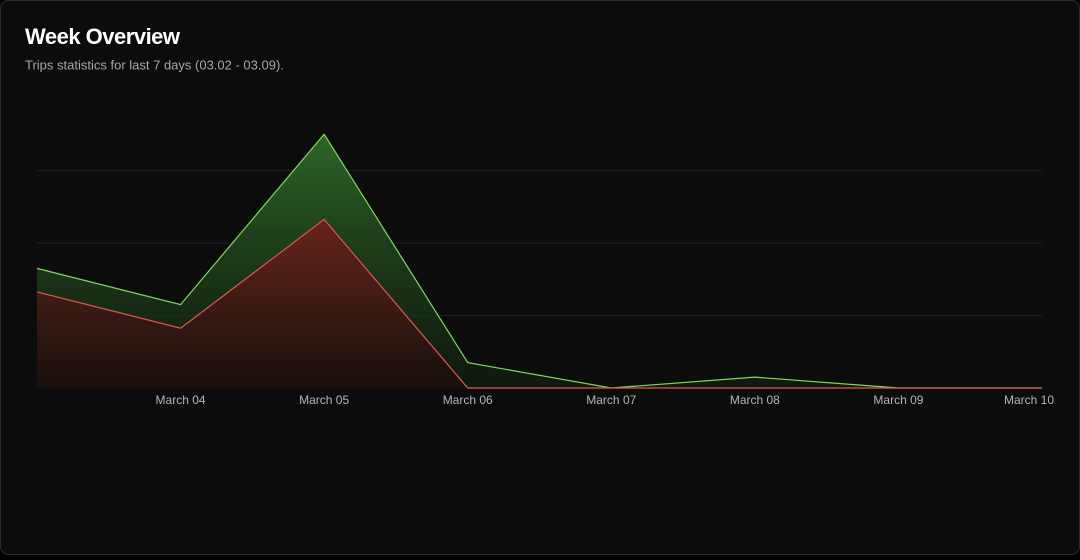 The height and width of the screenshot is (560, 1080). Describe the element at coordinates (1029, 400) in the screenshot. I see `x-tick-label: March 10` at that location.